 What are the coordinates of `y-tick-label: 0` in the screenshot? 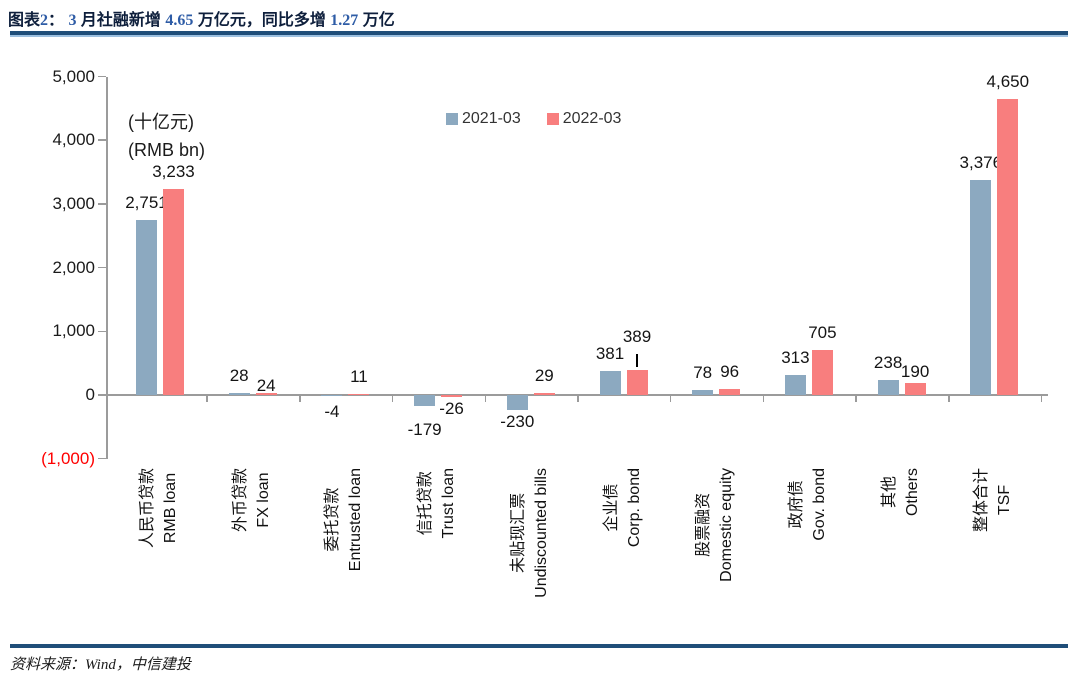 It's located at (90, 394).